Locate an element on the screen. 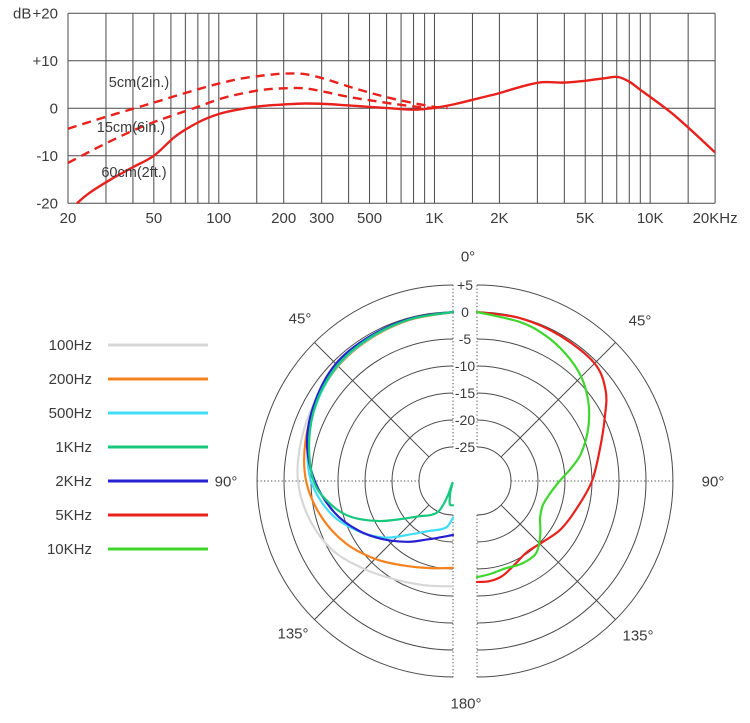 The image size is (750, 723). legend-label-100hz: 100Hz is located at coordinates (70, 345).